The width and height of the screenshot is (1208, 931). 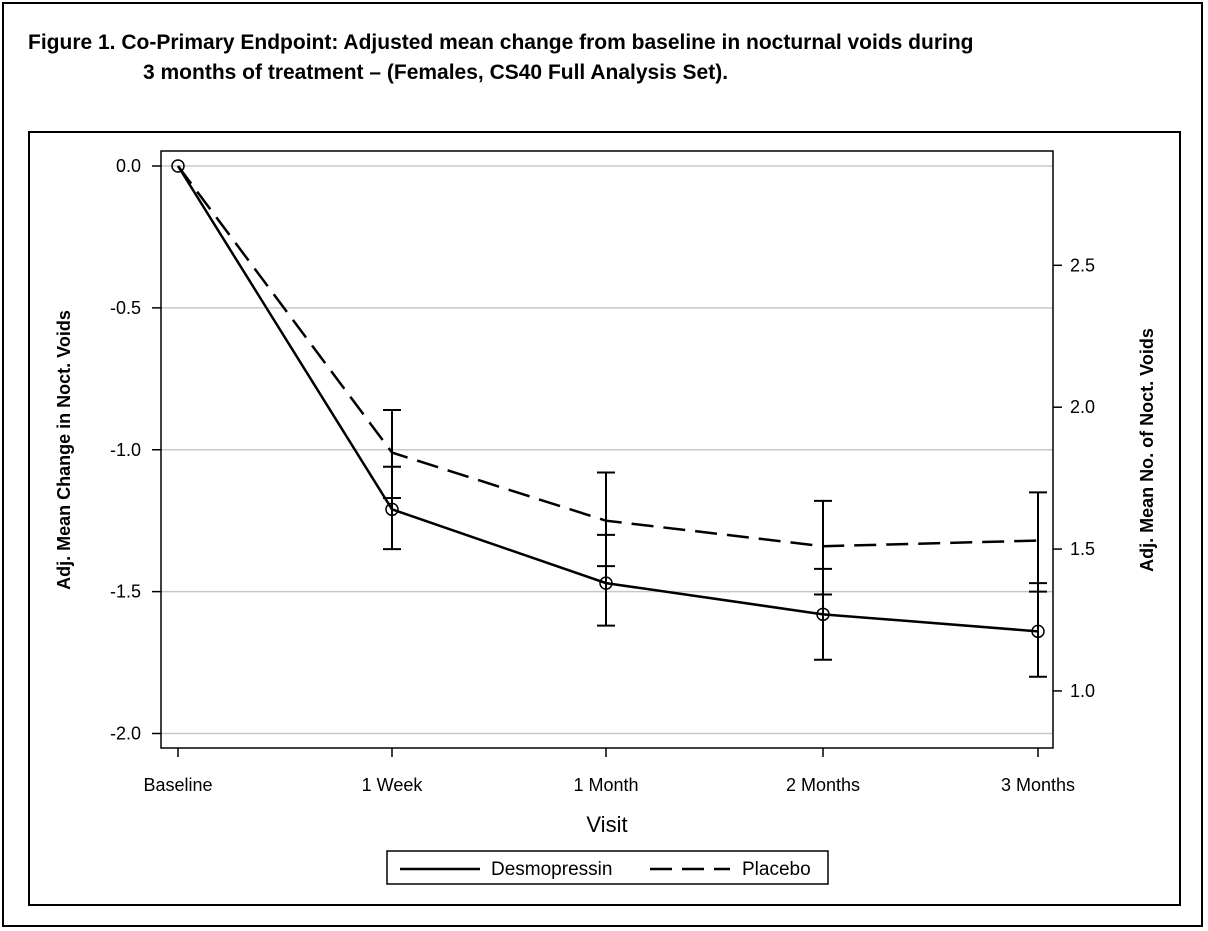 What do you see at coordinates (125, 734) in the screenshot?
I see `y-tick-label: -2.0` at bounding box center [125, 734].